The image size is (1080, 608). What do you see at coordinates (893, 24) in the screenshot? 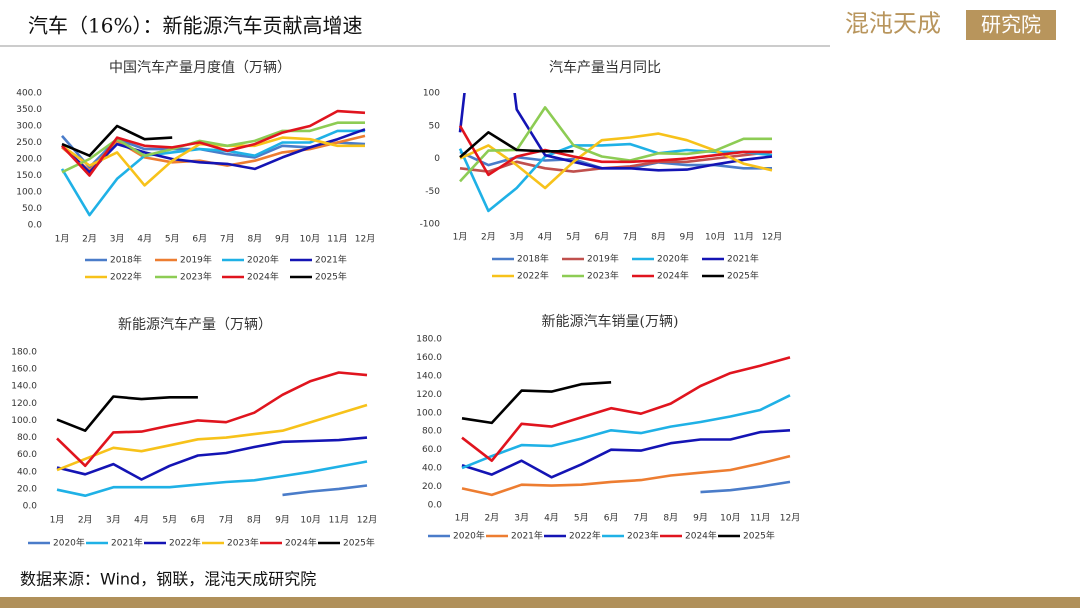
I see `logo-name: 混沌天成` at bounding box center [893, 24].